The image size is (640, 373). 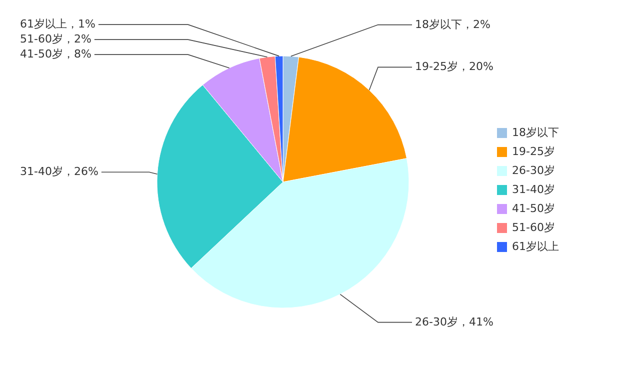 I want to click on data-label: 31-40岁，26%, so click(x=59, y=171).